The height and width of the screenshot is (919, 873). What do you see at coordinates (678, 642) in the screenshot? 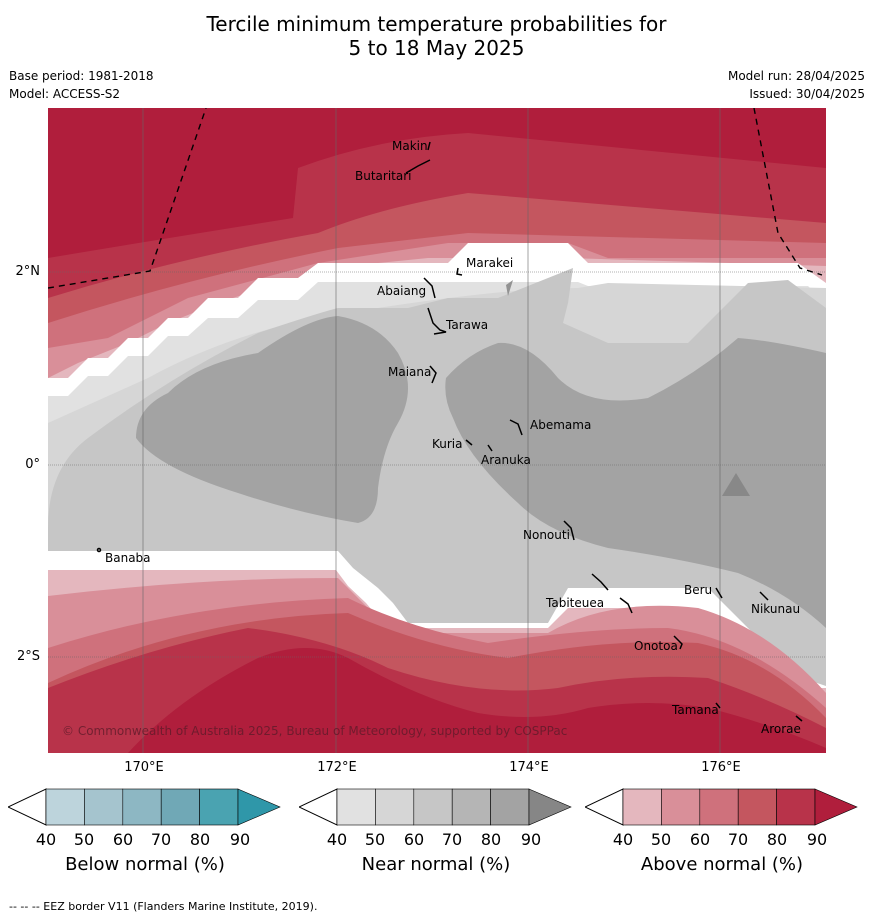
I see `onotoa-island` at bounding box center [678, 642].